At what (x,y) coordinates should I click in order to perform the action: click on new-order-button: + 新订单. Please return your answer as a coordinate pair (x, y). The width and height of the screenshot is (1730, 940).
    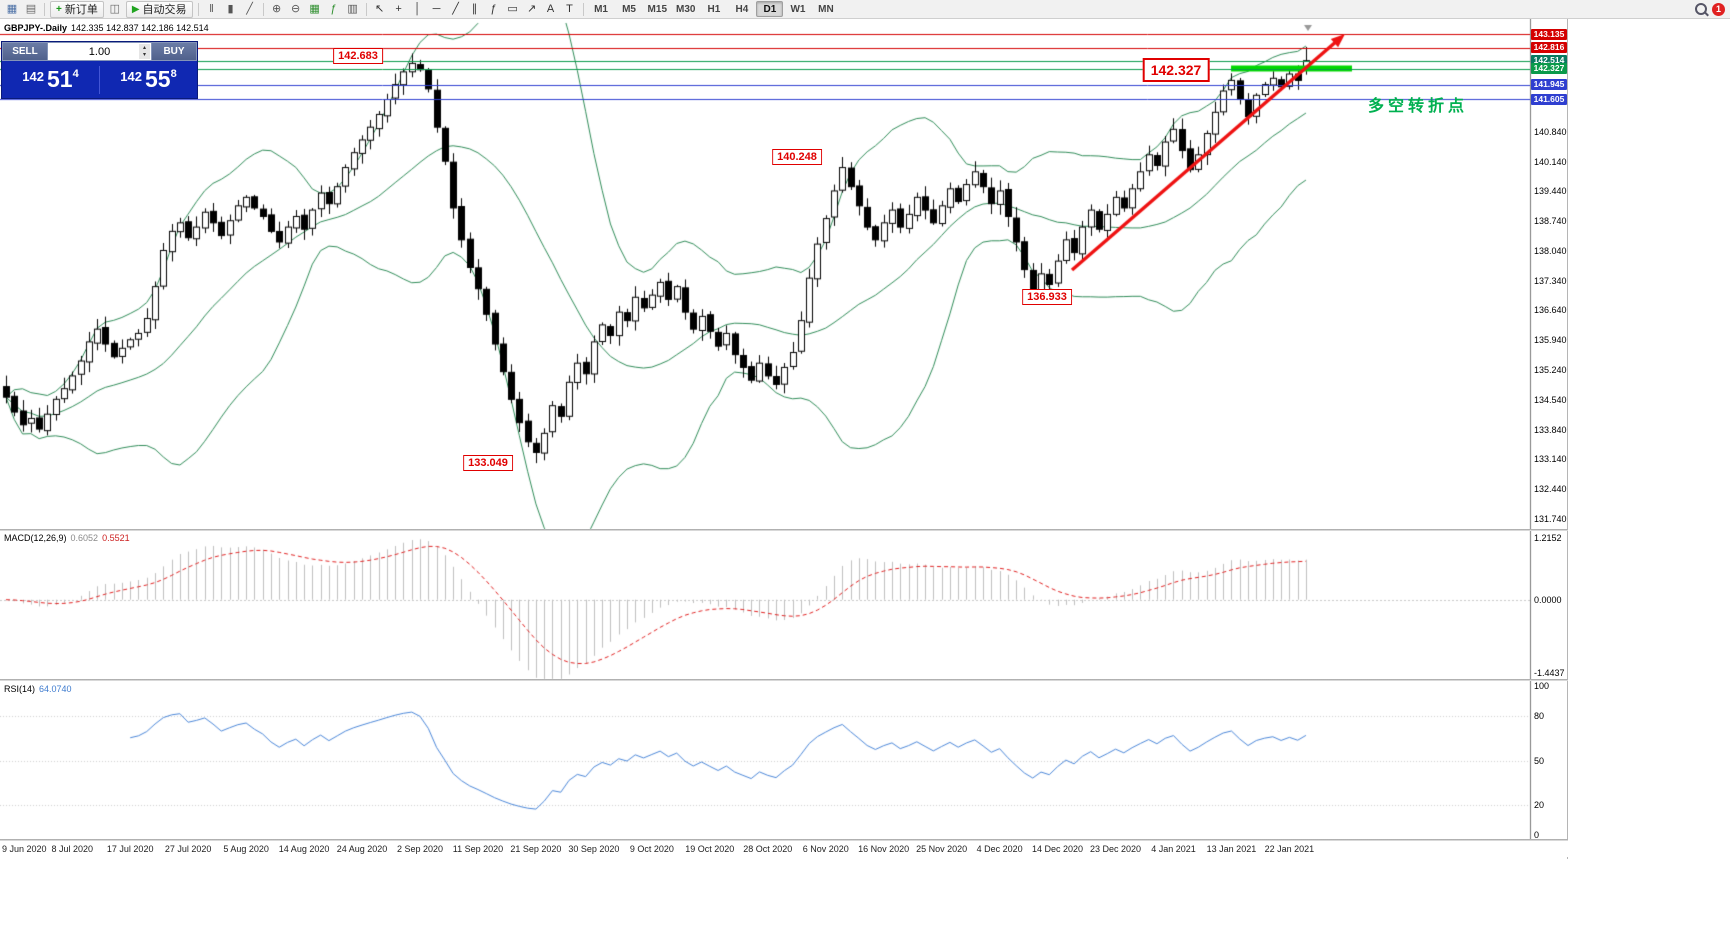
    Looking at the image, I should click on (77, 9).